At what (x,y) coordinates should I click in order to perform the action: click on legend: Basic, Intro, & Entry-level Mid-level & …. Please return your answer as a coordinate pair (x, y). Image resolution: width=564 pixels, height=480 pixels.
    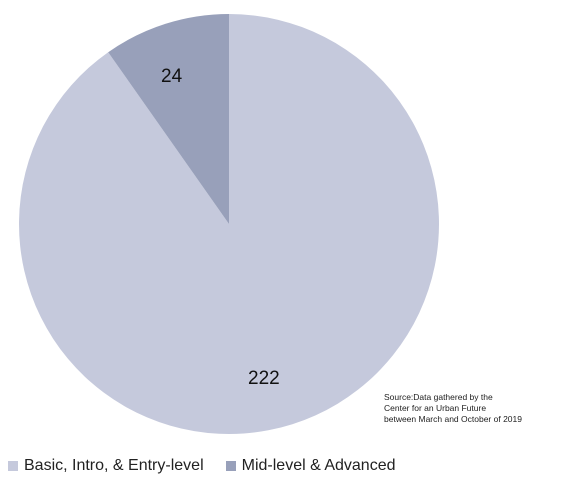
    Looking at the image, I should click on (212, 466).